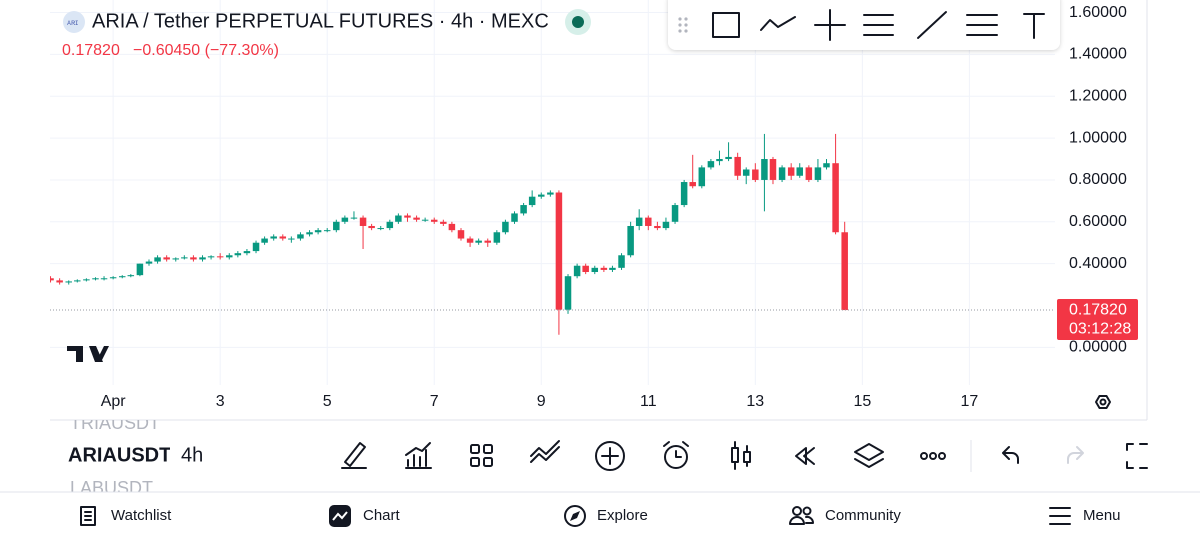 Image resolution: width=1200 pixels, height=540 pixels. What do you see at coordinates (863, 515) in the screenshot?
I see `nav-item: Community` at bounding box center [863, 515].